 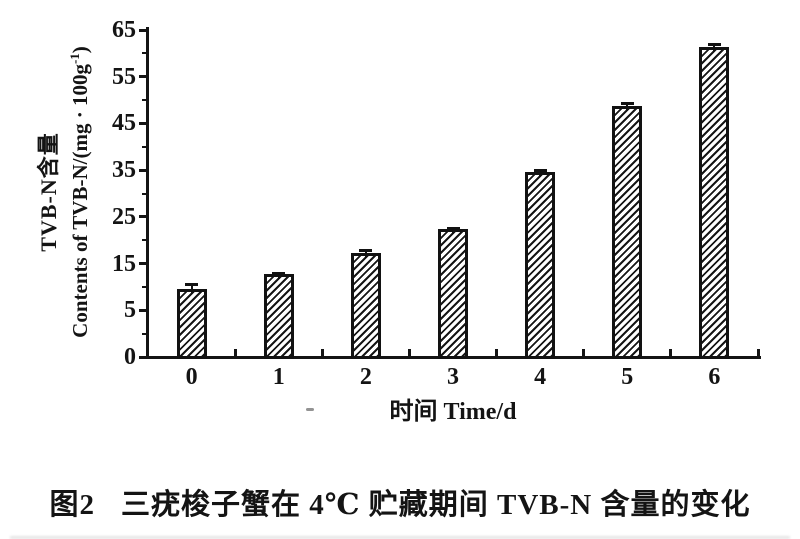 I want to click on x-tick-label-6: 6, so click(x=714, y=377).